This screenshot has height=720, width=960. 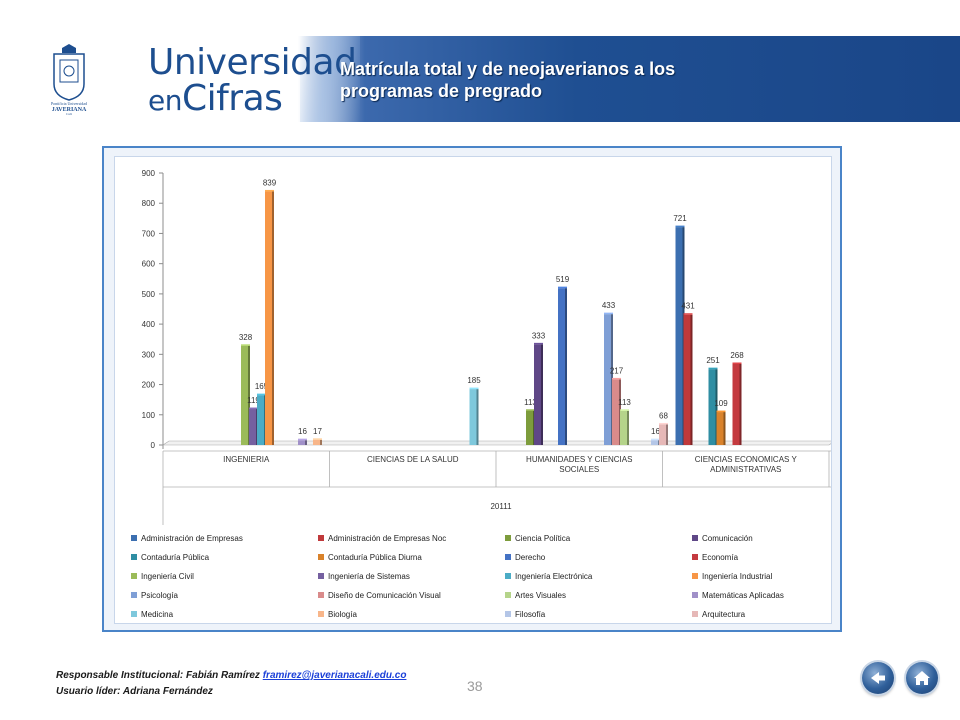 What do you see at coordinates (69, 103) in the screenshot?
I see `crest-text-top: Pontificia Universidad` at bounding box center [69, 103].